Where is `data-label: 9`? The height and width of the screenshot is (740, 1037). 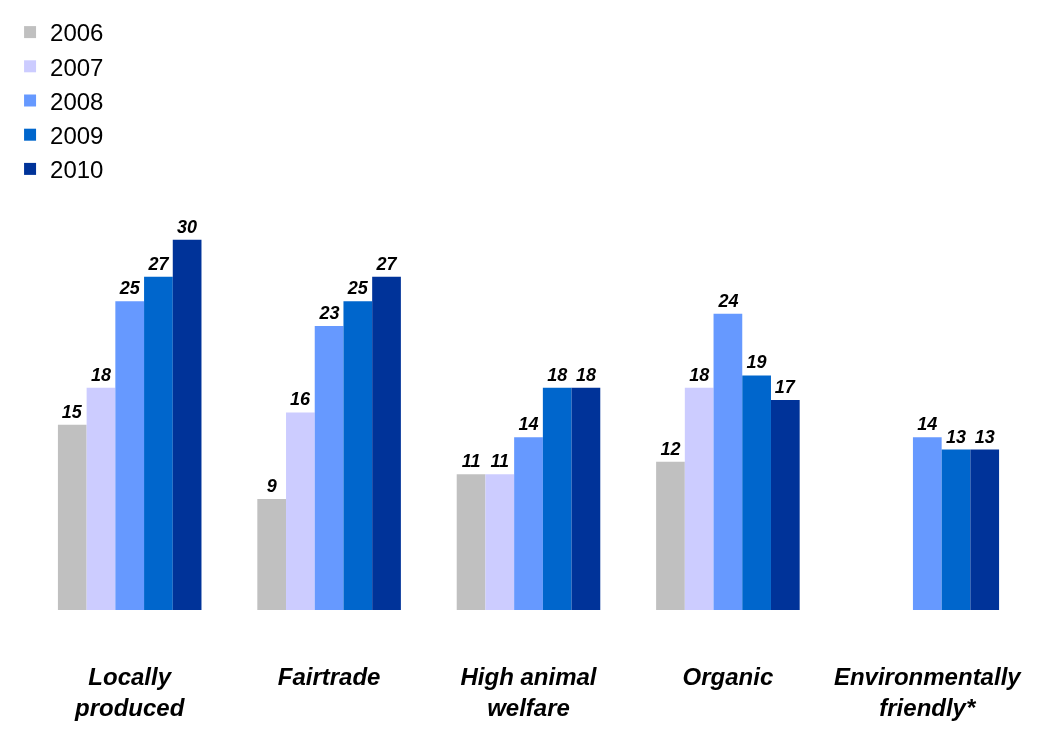
data-label: 9 is located at coordinates (271, 485).